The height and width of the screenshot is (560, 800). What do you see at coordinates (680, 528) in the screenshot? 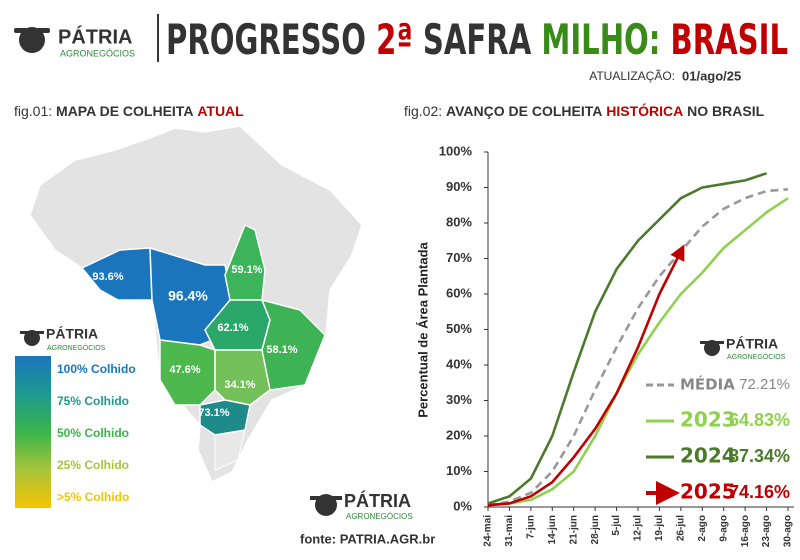
I see `x-tick-label: 26-jul` at bounding box center [680, 528].